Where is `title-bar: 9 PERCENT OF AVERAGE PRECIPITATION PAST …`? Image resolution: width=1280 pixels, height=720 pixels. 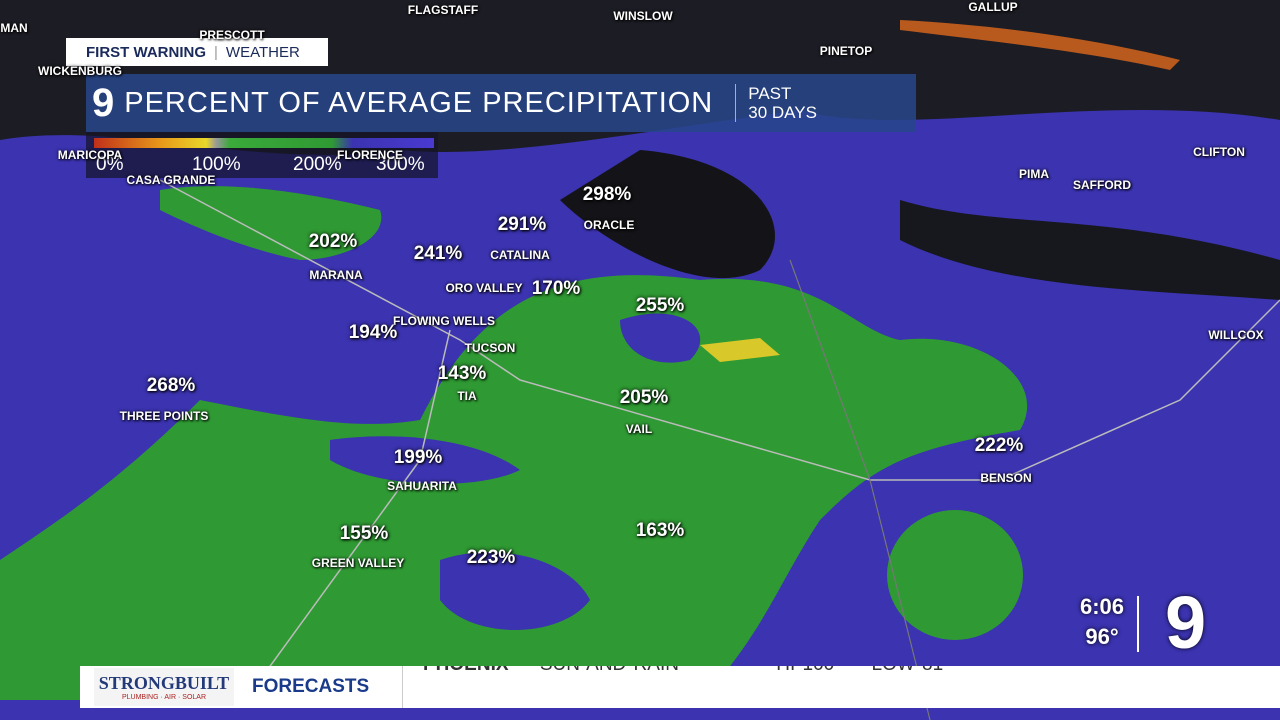
title-bar: 9 PERCENT OF AVERAGE PRECIPITATION PAST … is located at coordinates (501, 103).